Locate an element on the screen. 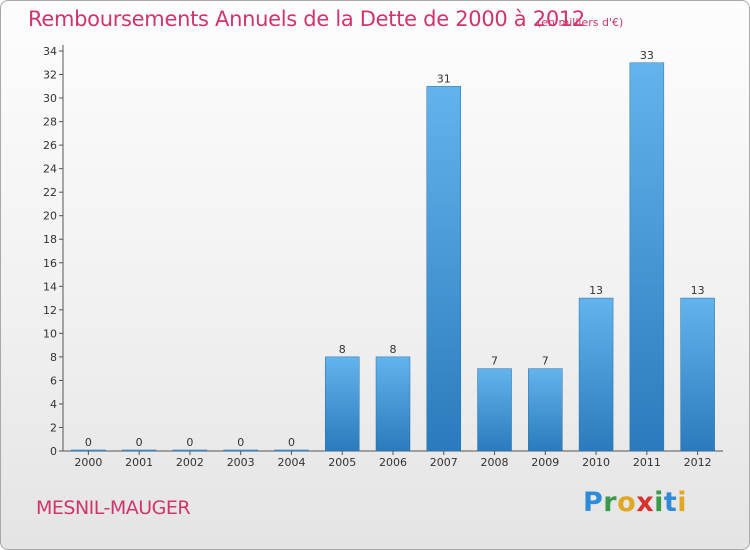 The image size is (750, 550). y-tick-label: 30 is located at coordinates (50, 98).